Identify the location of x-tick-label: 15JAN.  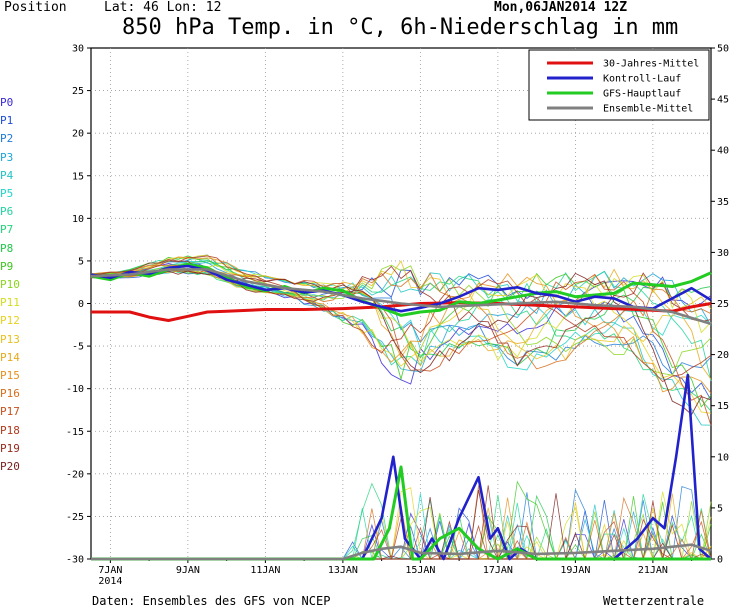
(420, 570).